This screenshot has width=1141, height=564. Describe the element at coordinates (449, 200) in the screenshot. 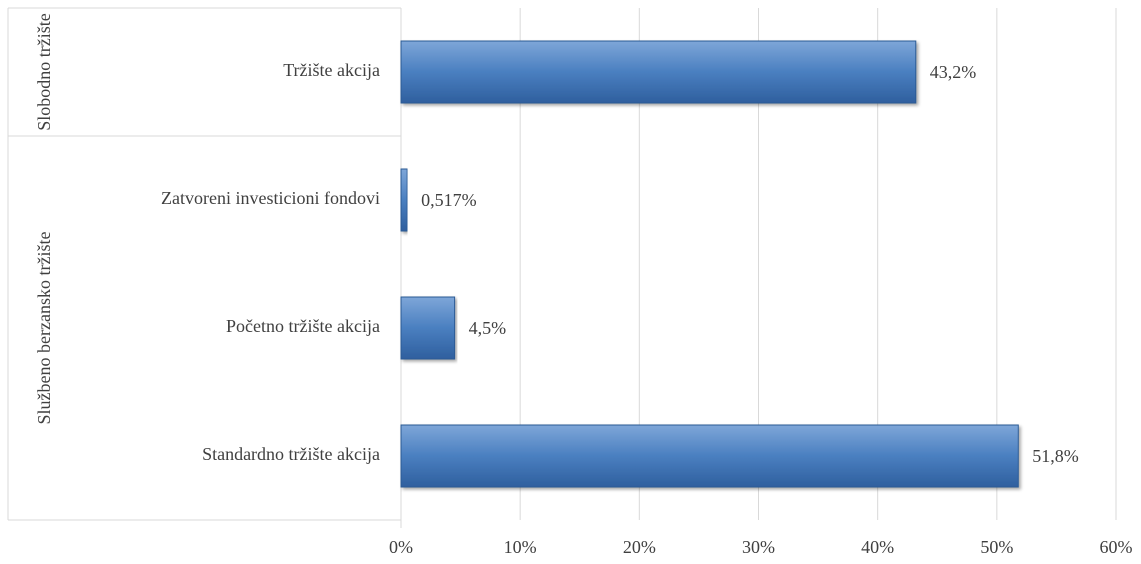

I see `data-label: 0,517%` at that location.